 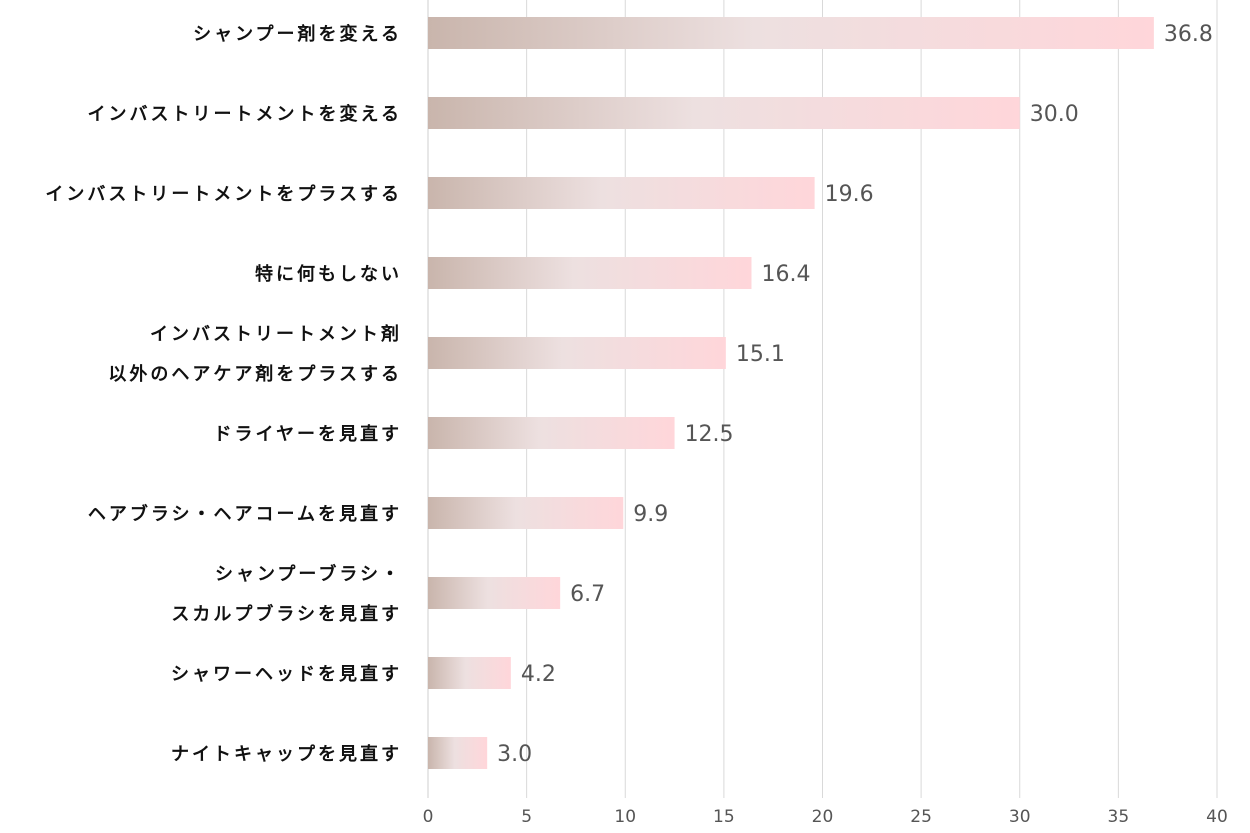 What do you see at coordinates (849, 194) in the screenshot?
I see `data-label: 19.6` at bounding box center [849, 194].